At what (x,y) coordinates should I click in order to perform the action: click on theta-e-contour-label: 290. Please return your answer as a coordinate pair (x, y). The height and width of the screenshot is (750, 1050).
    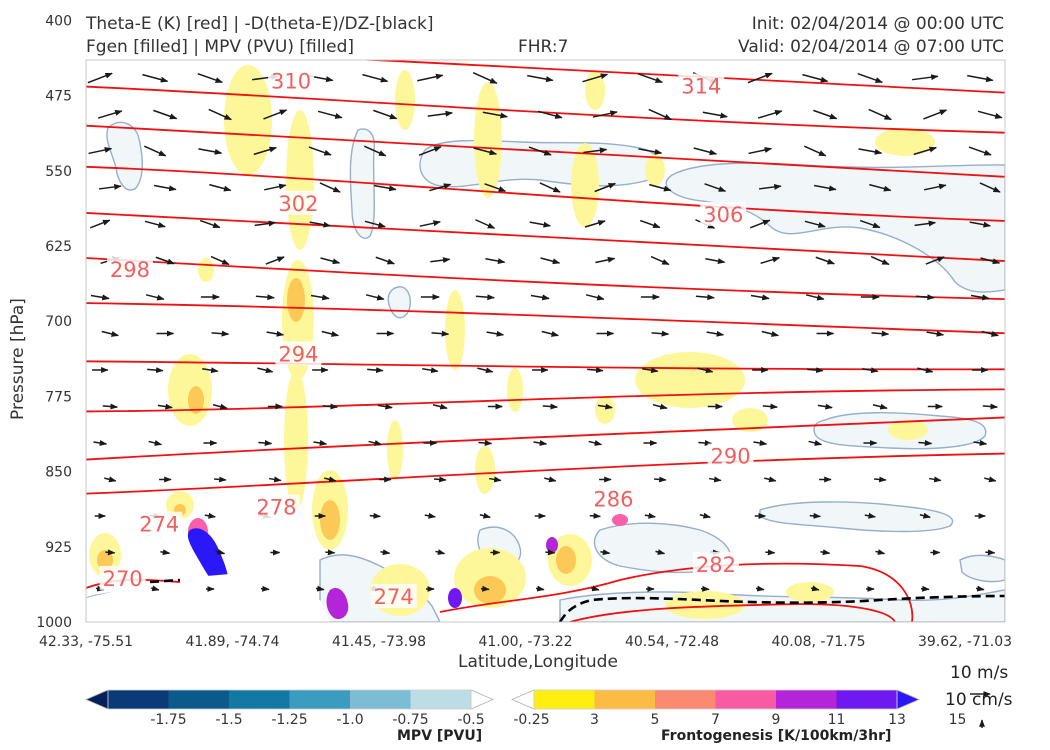
    Looking at the image, I should click on (731, 457).